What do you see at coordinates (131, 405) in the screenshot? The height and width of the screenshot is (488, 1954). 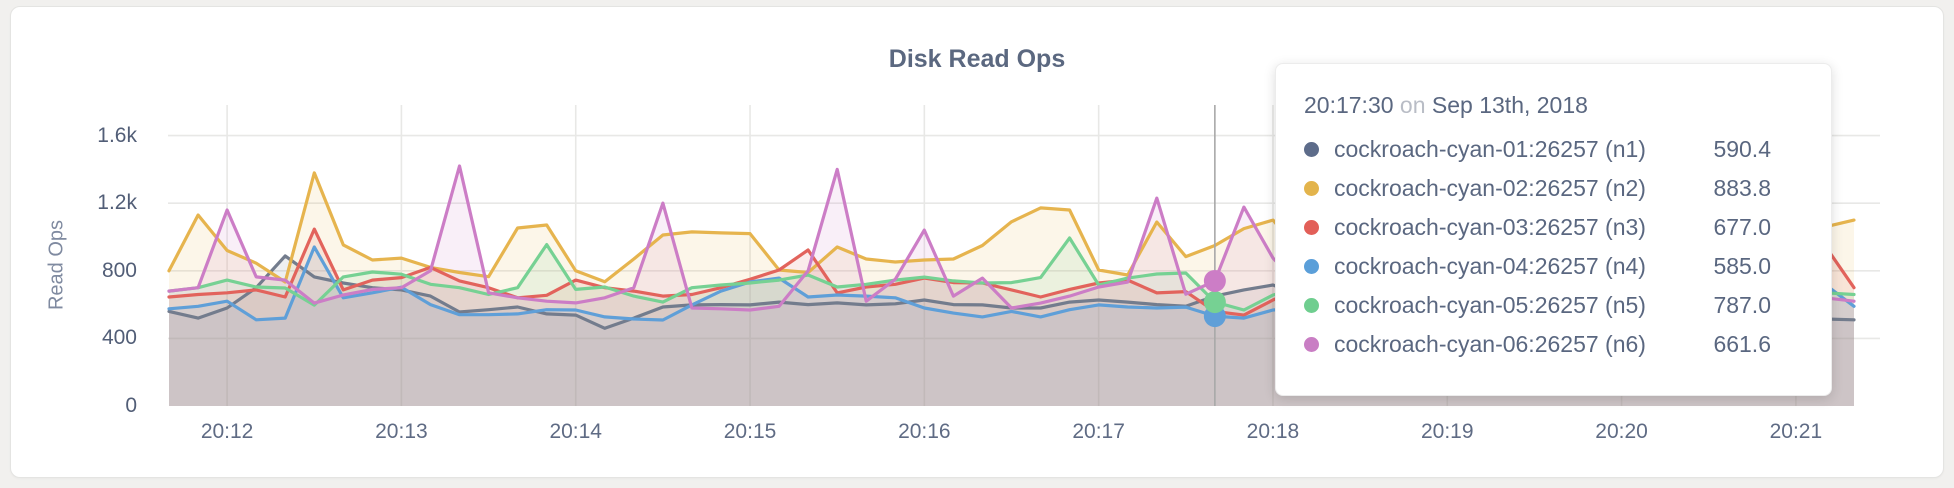 I see `y-tick-label: 0` at bounding box center [131, 405].